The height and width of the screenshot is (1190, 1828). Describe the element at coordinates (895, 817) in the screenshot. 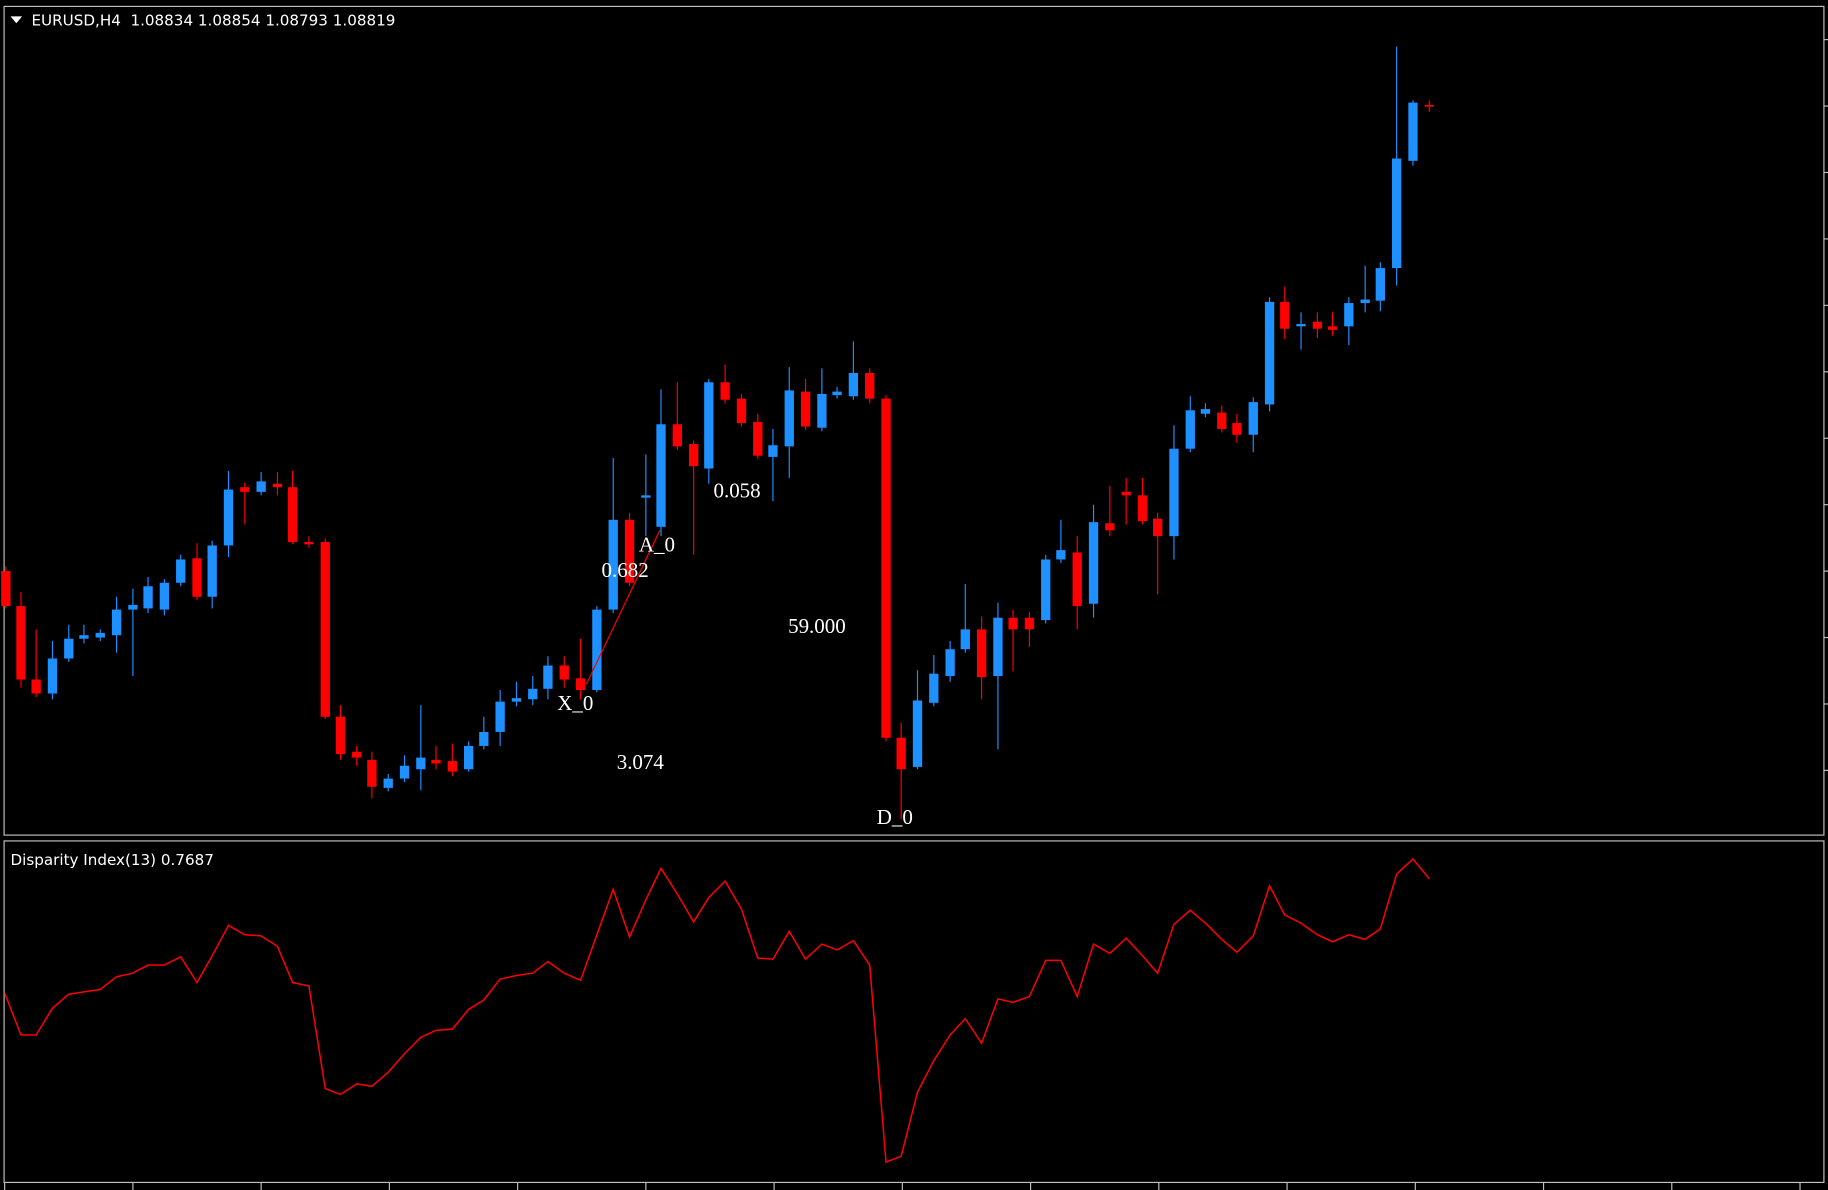

I see `pattern-label: D_0` at that location.